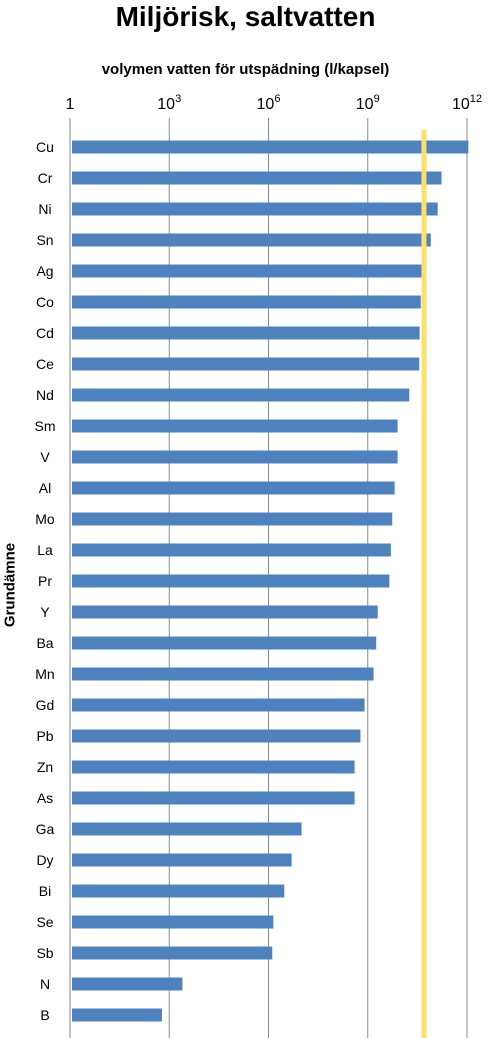  What do you see at coordinates (45, 798) in the screenshot?
I see `category-label: As` at bounding box center [45, 798].